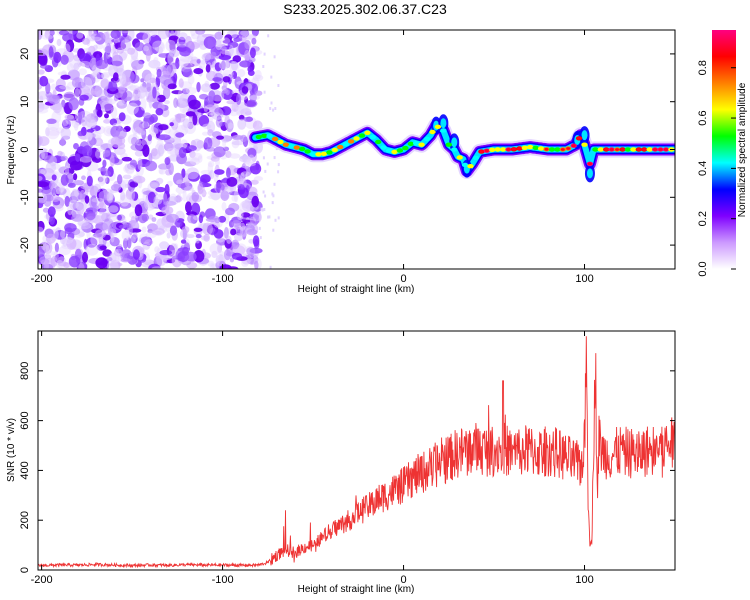  Describe the element at coordinates (703, 218) in the screenshot. I see `colorbar-tick-label: 0.2` at that location.